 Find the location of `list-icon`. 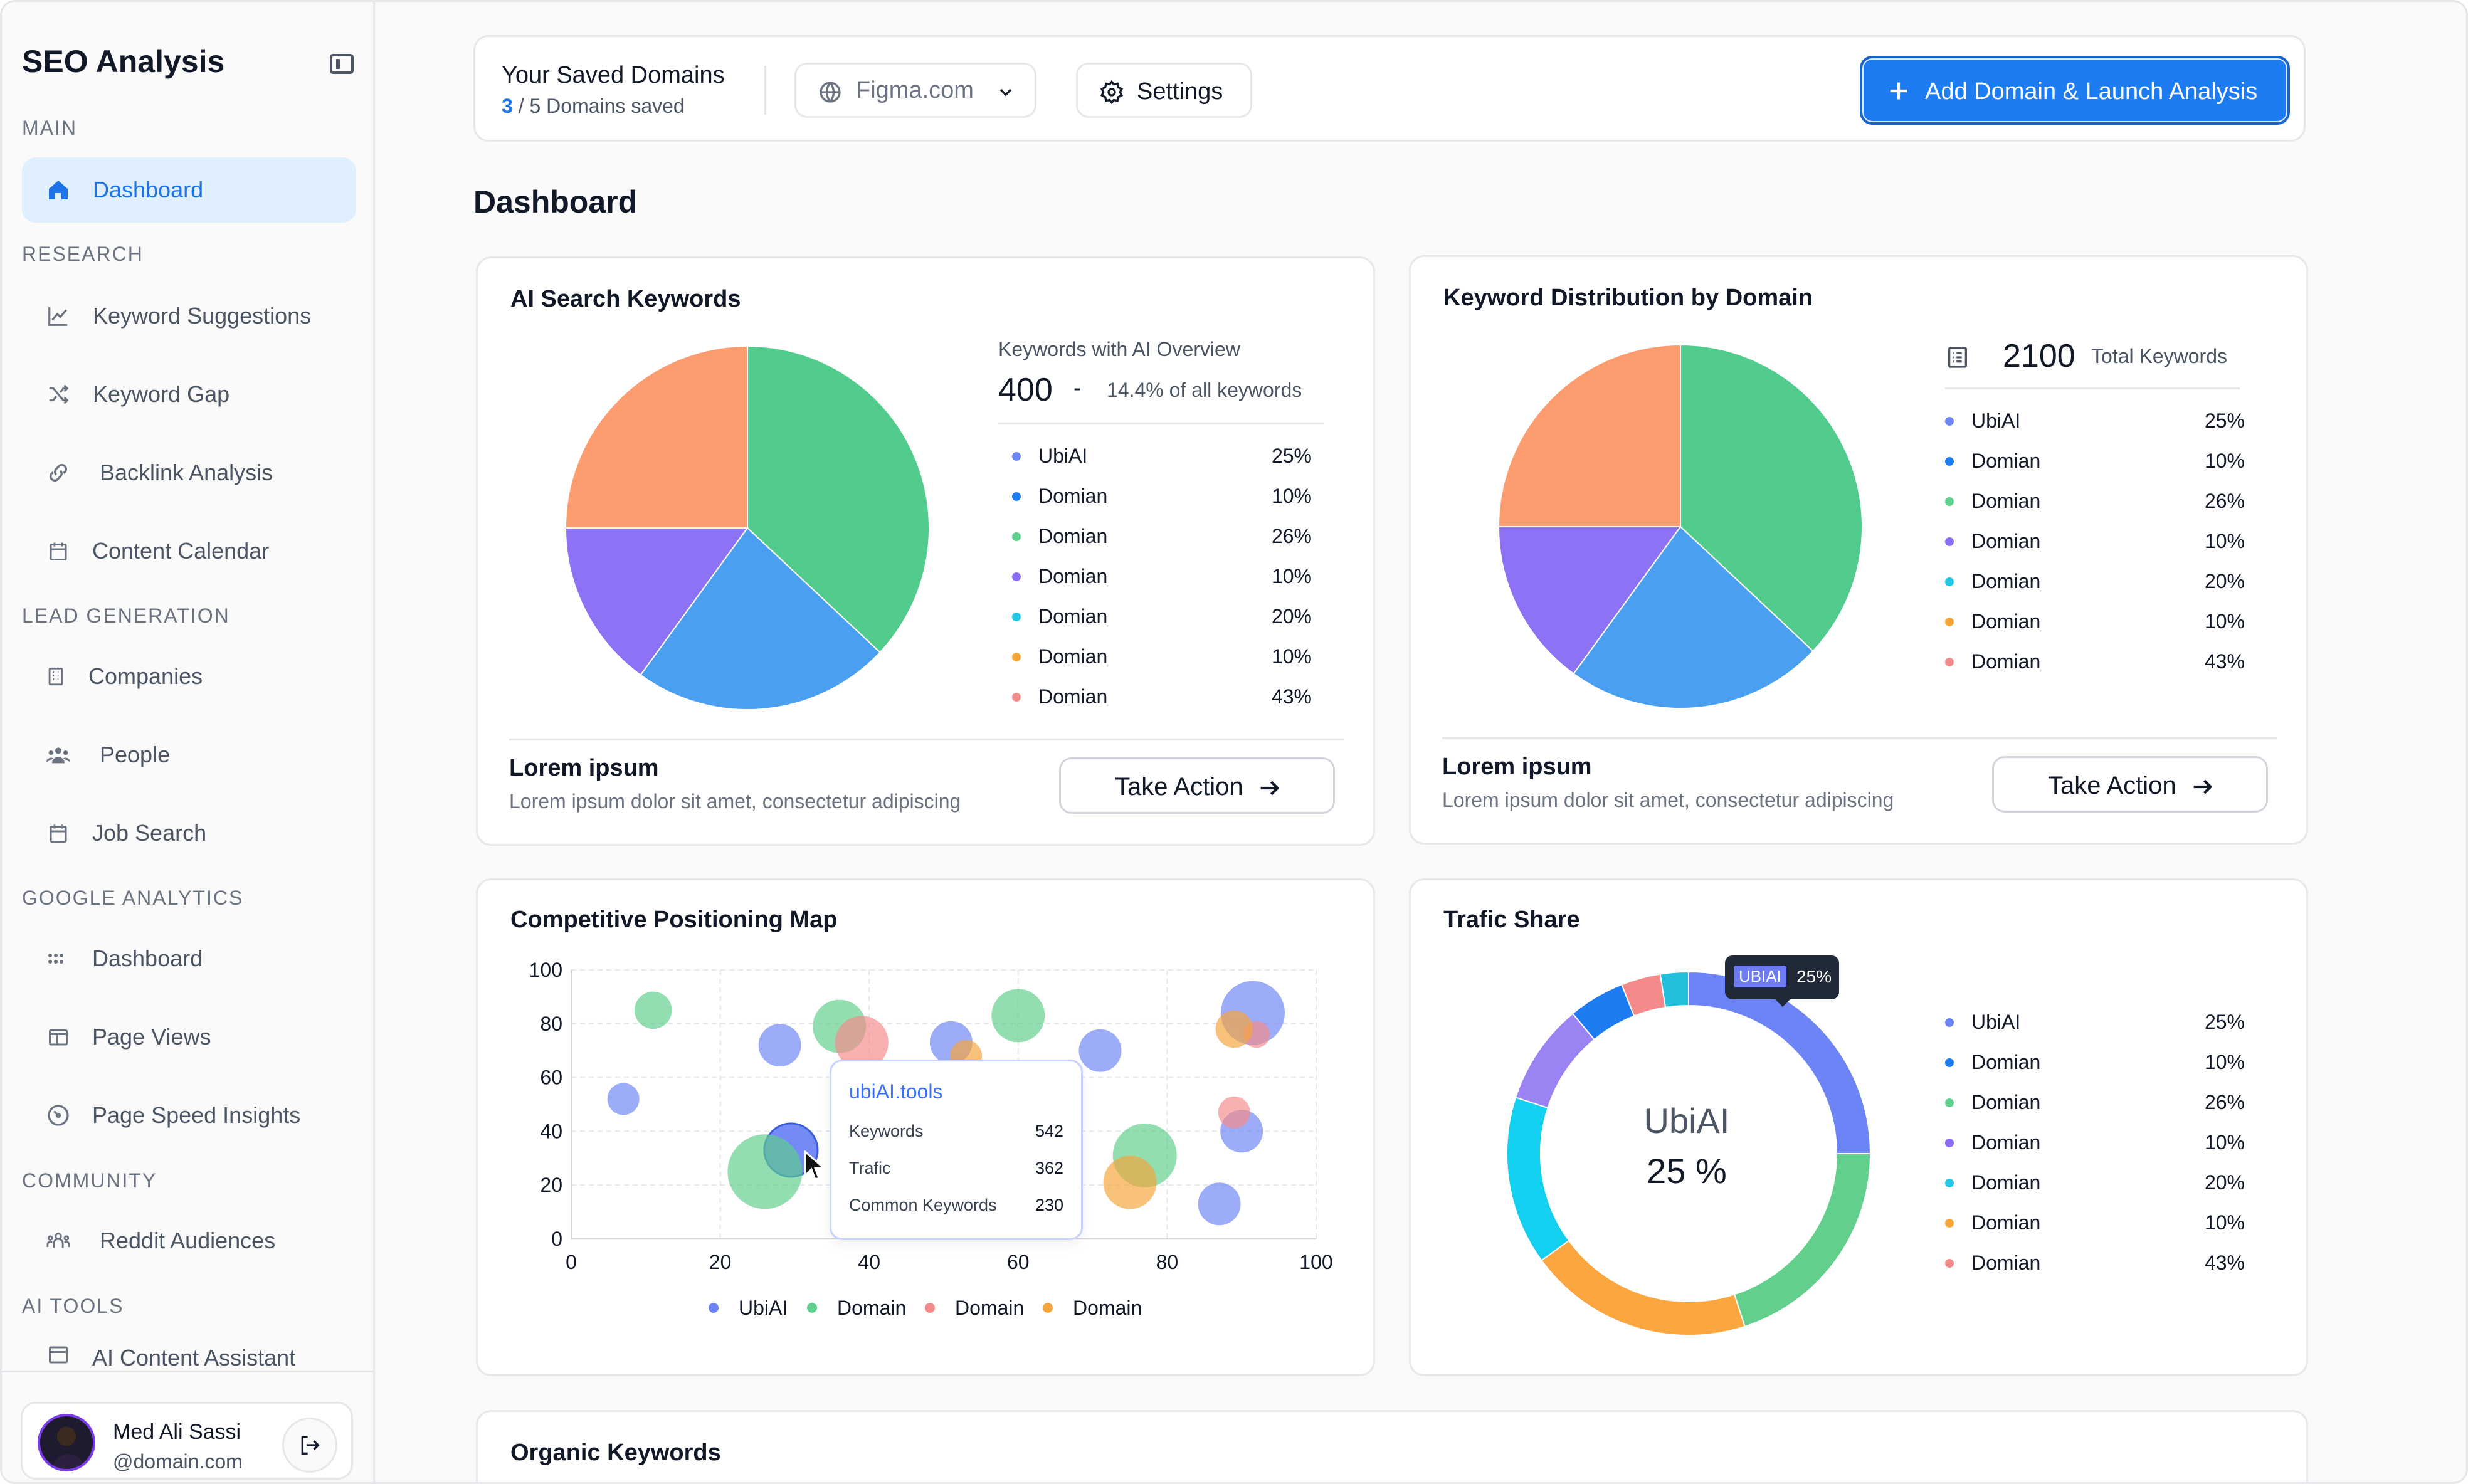

list-icon is located at coordinates (1958, 359).